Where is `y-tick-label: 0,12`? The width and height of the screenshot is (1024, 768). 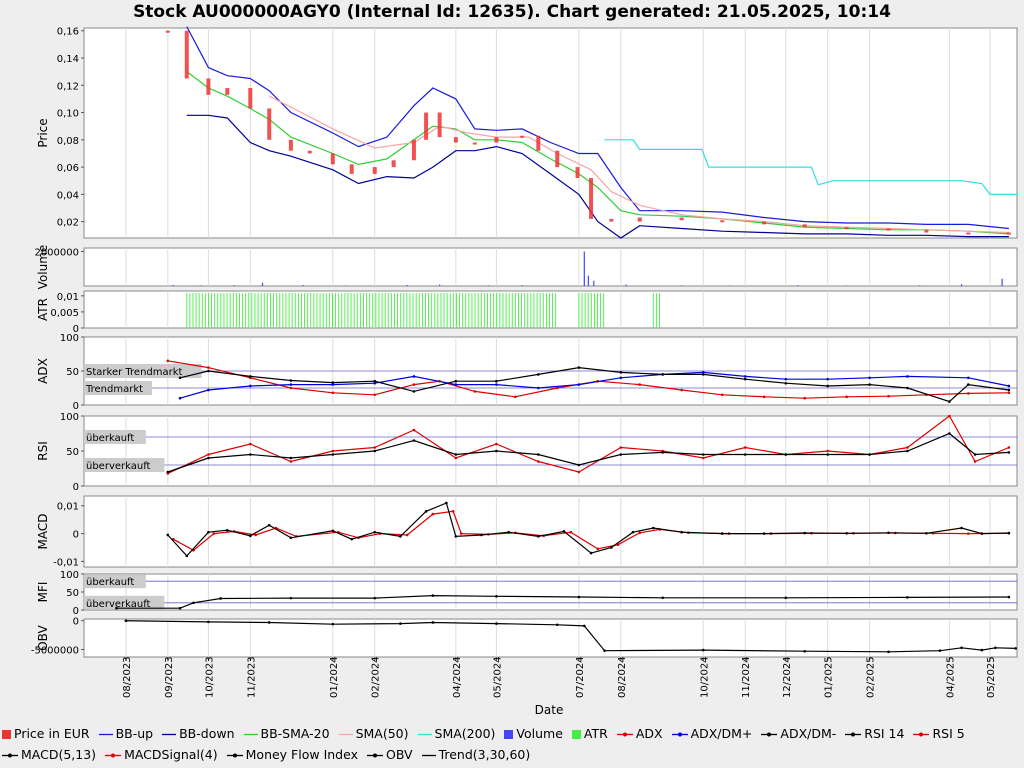 y-tick-label: 0,12 is located at coordinates (68, 86).